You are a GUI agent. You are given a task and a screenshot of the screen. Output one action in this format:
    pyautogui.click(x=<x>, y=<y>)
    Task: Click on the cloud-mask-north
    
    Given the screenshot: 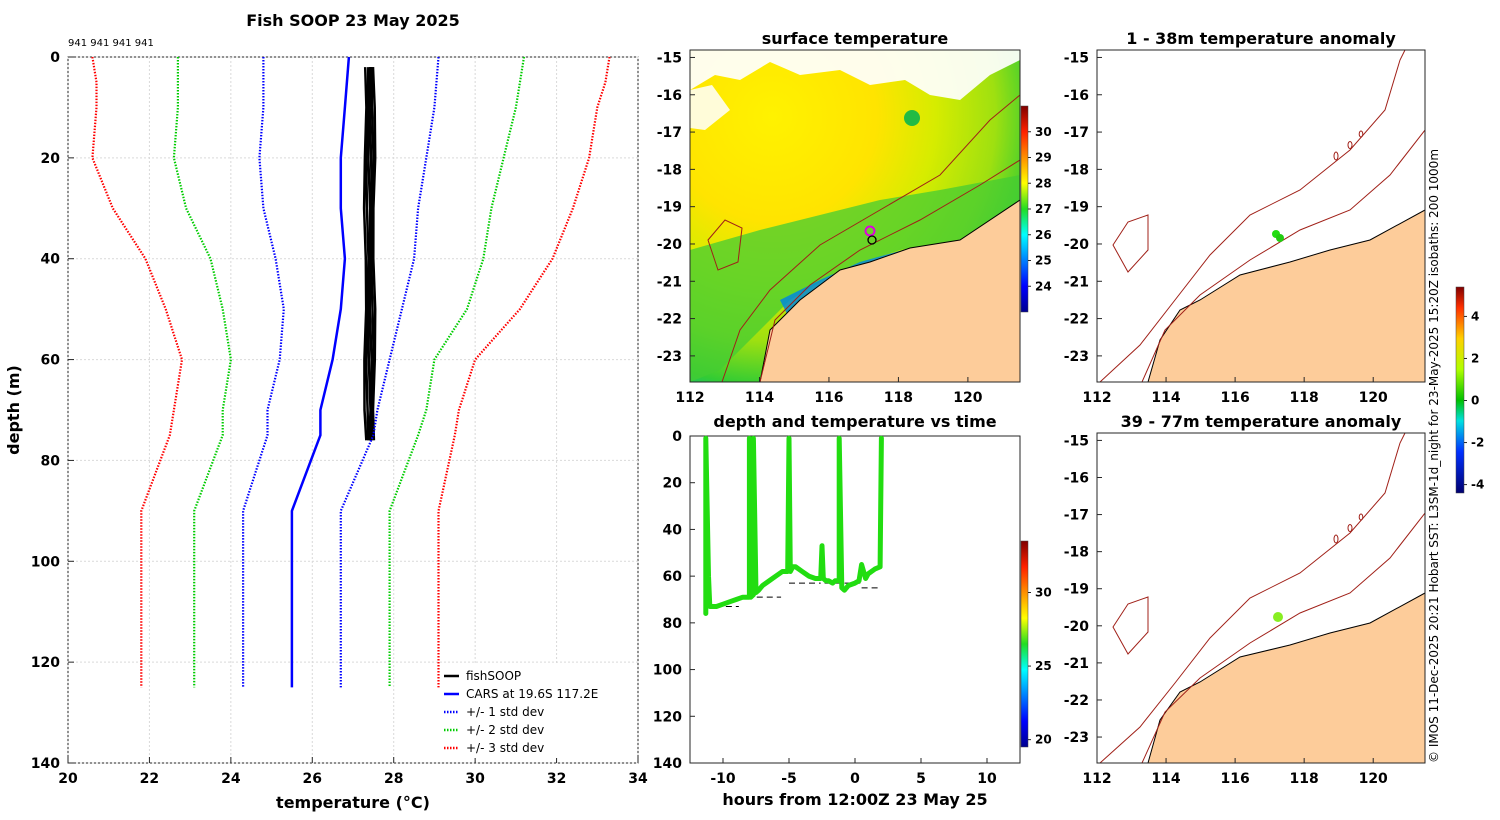 What is the action you would take?
    pyautogui.click(x=855, y=75)
    